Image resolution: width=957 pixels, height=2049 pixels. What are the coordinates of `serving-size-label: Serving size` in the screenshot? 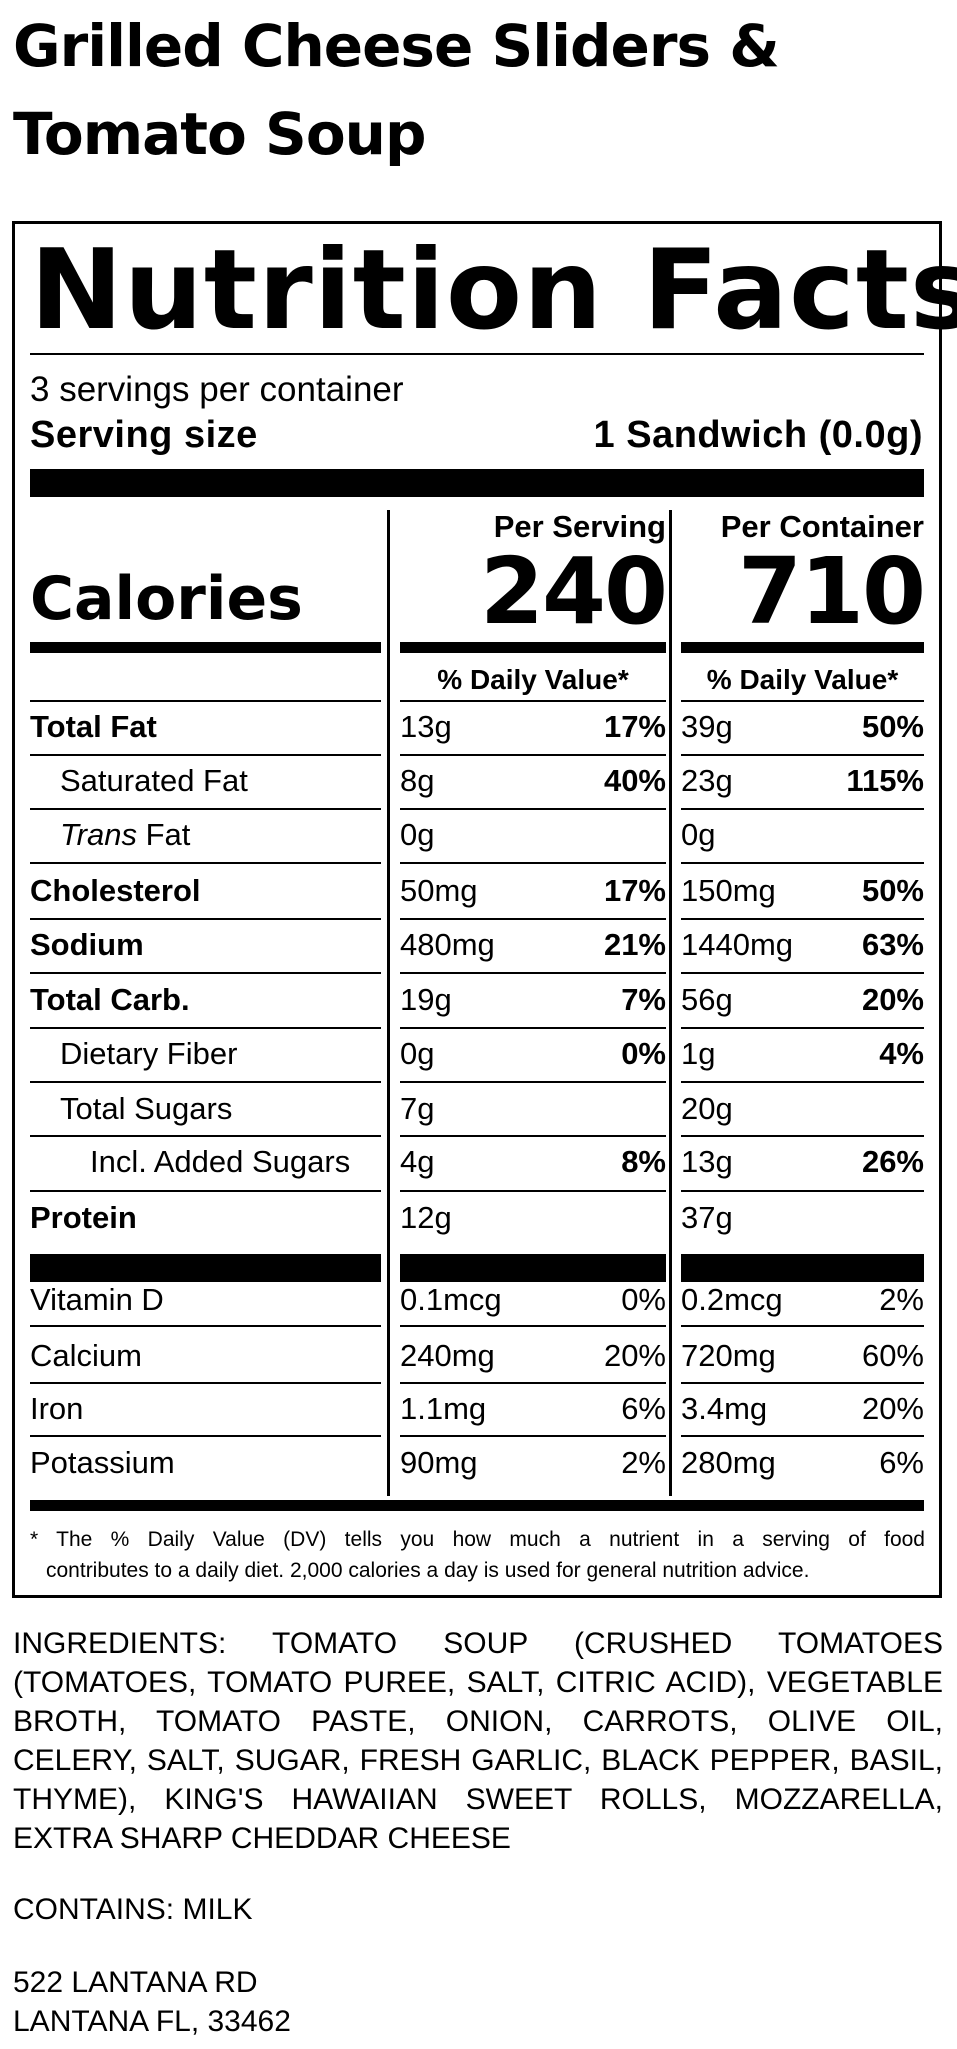 It's located at (144, 435).